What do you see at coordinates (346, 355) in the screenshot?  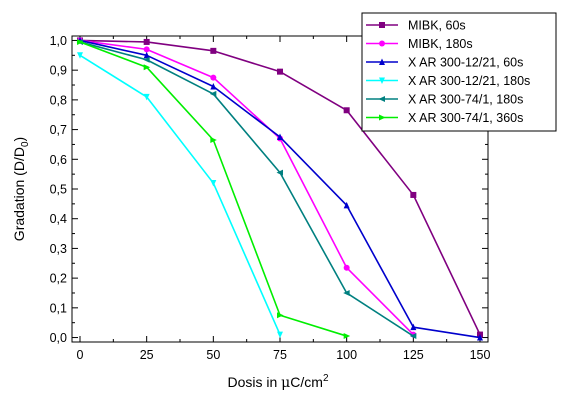 I see `x-tick-label: 100` at bounding box center [346, 355].